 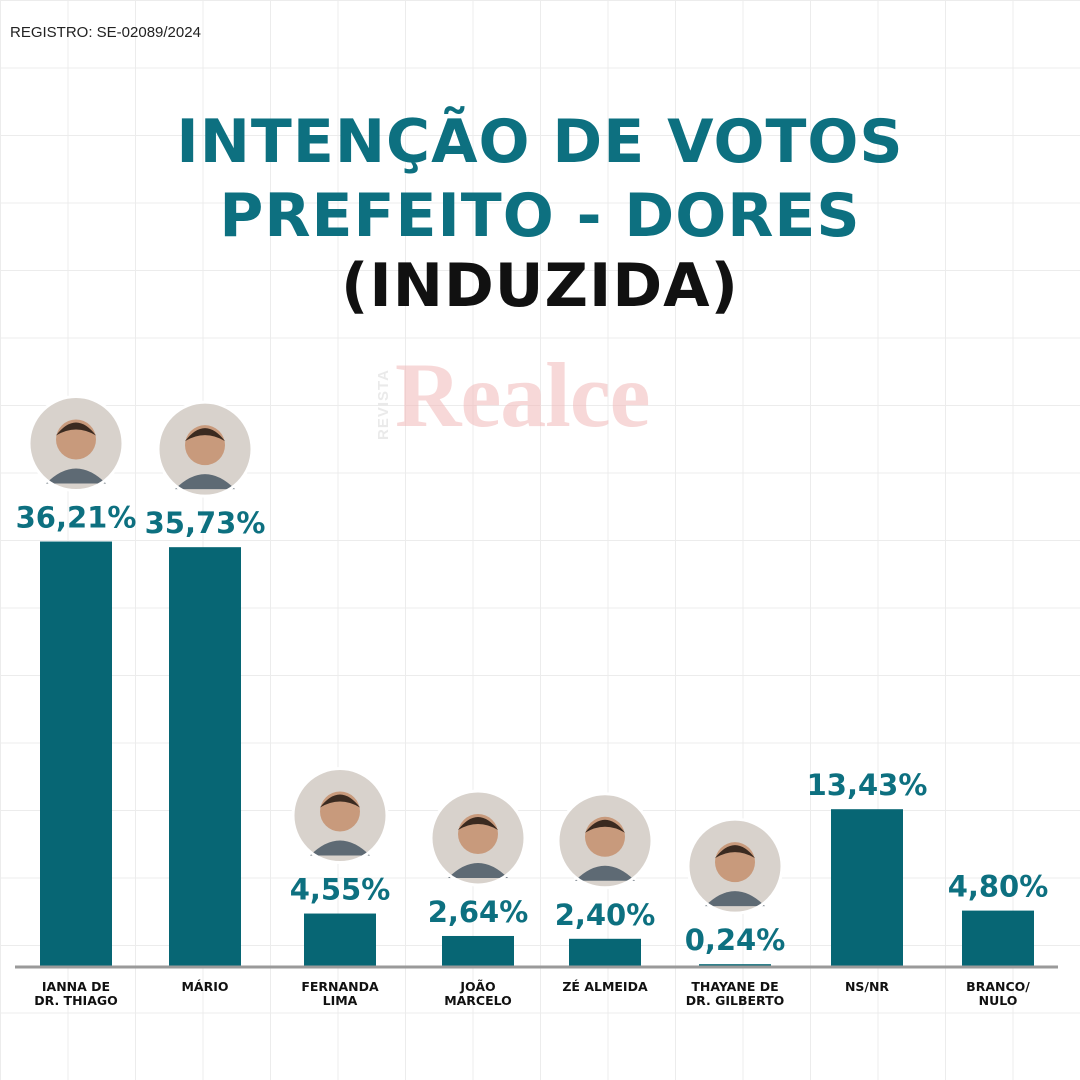 I want to click on bar-group: 13,43% NS/NR, so click(x=867, y=881).